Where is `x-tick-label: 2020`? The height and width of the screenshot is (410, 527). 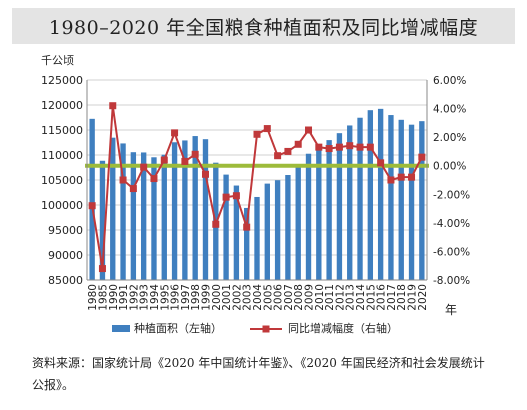
x-tick-label: 2020 is located at coordinates (423, 297).